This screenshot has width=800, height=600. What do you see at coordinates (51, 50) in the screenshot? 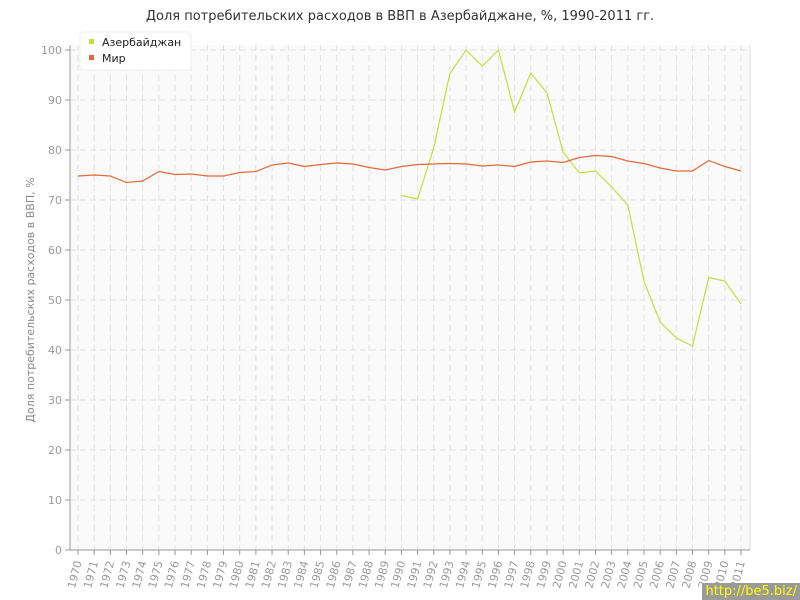
I see `y-tick-label: 100` at bounding box center [51, 50].